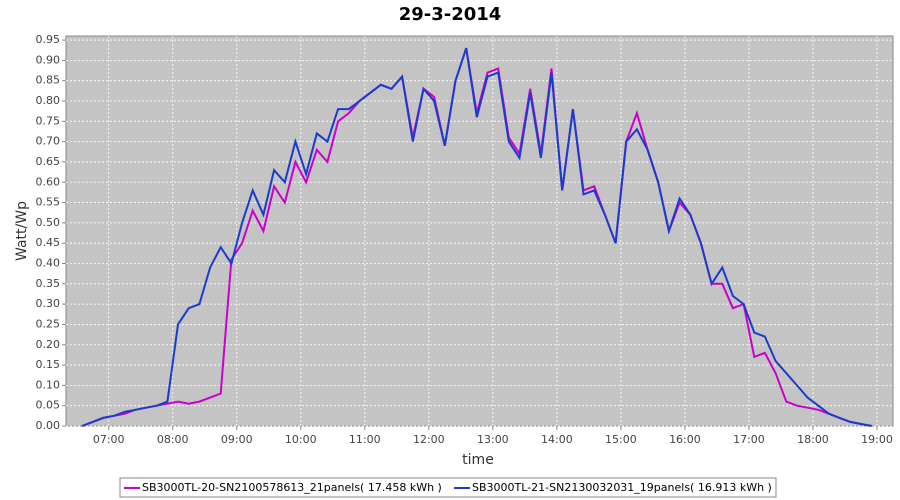  What do you see at coordinates (48, 344) in the screenshot?
I see `y-tick-label: 0.20` at bounding box center [48, 344].